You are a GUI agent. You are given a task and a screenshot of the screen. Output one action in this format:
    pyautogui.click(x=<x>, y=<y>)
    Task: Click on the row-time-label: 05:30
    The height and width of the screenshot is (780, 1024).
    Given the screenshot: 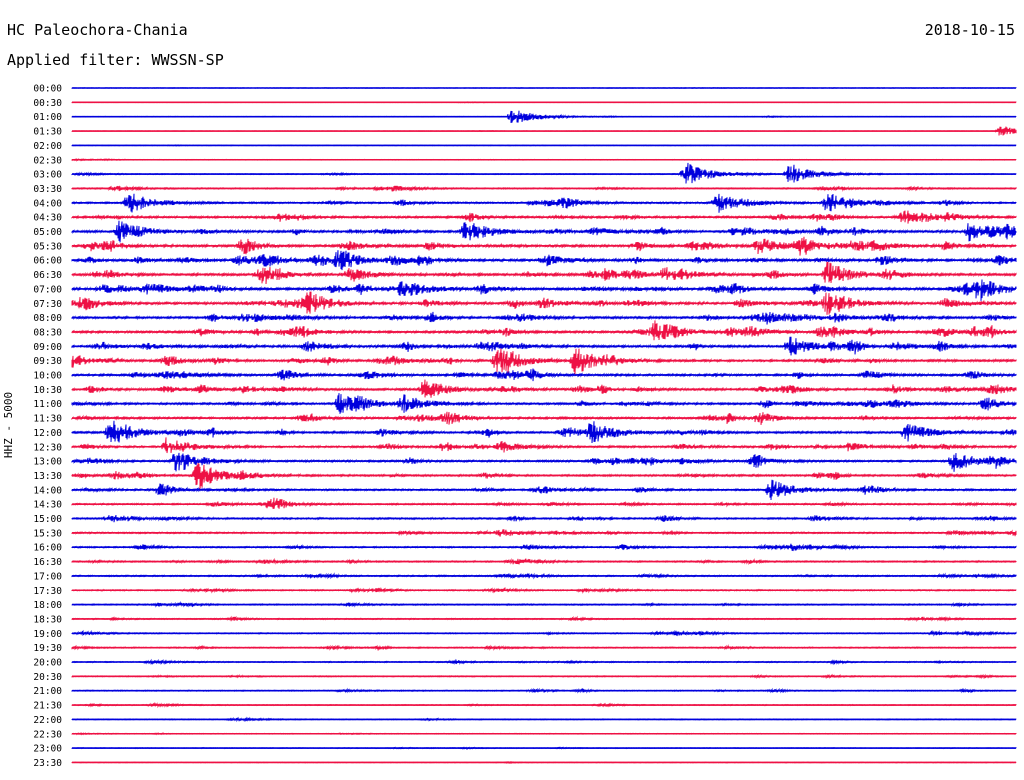 What is the action you would take?
    pyautogui.click(x=47, y=246)
    